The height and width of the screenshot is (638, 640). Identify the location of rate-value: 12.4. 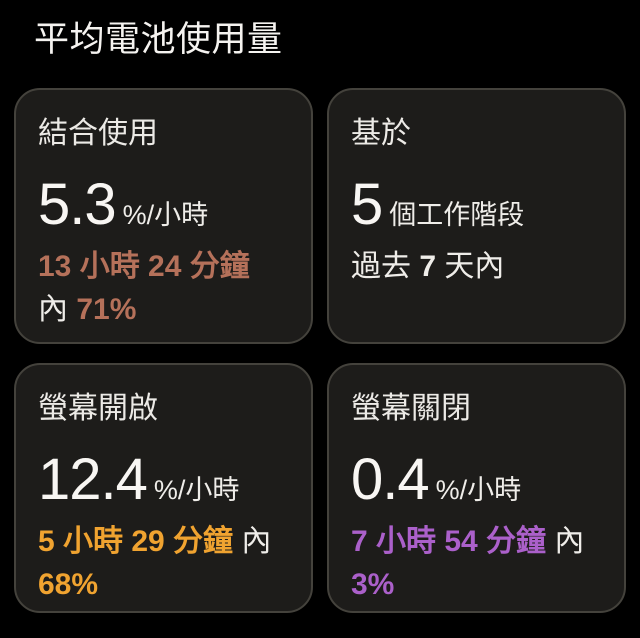
(93, 479).